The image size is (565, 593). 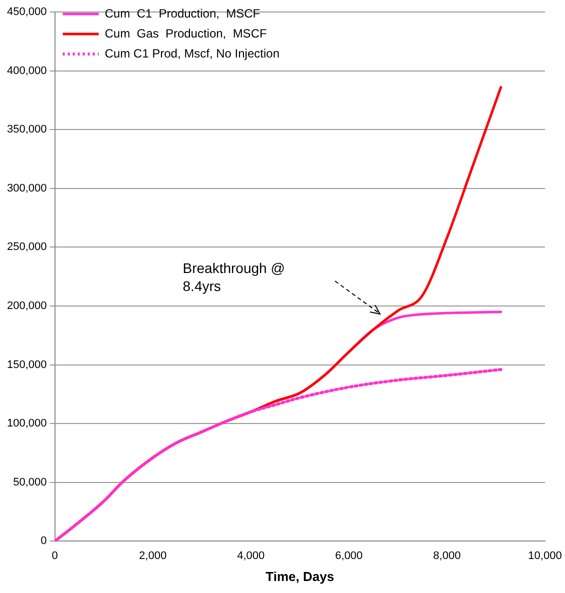 What do you see at coordinates (43, 541) in the screenshot?
I see `y-tick-label: 0` at bounding box center [43, 541].